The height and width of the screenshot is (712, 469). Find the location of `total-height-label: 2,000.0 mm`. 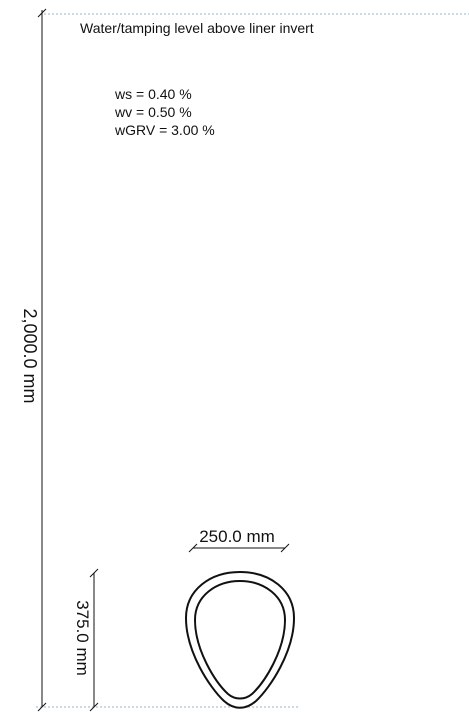

total-height-label: 2,000.0 mm is located at coordinates (30, 355).